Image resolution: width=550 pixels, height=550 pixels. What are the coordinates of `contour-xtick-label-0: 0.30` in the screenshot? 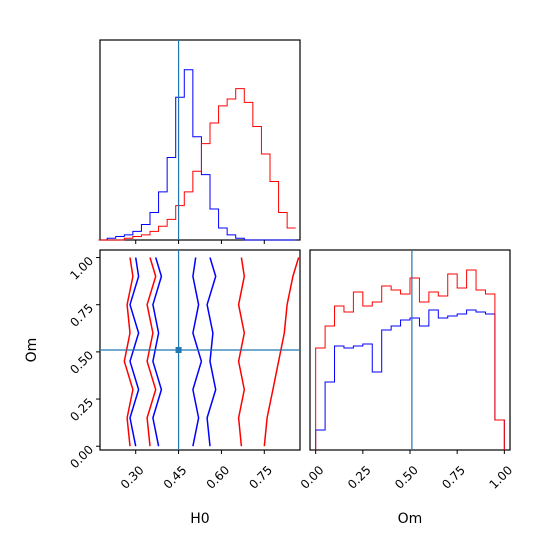 It's located at (132, 477).